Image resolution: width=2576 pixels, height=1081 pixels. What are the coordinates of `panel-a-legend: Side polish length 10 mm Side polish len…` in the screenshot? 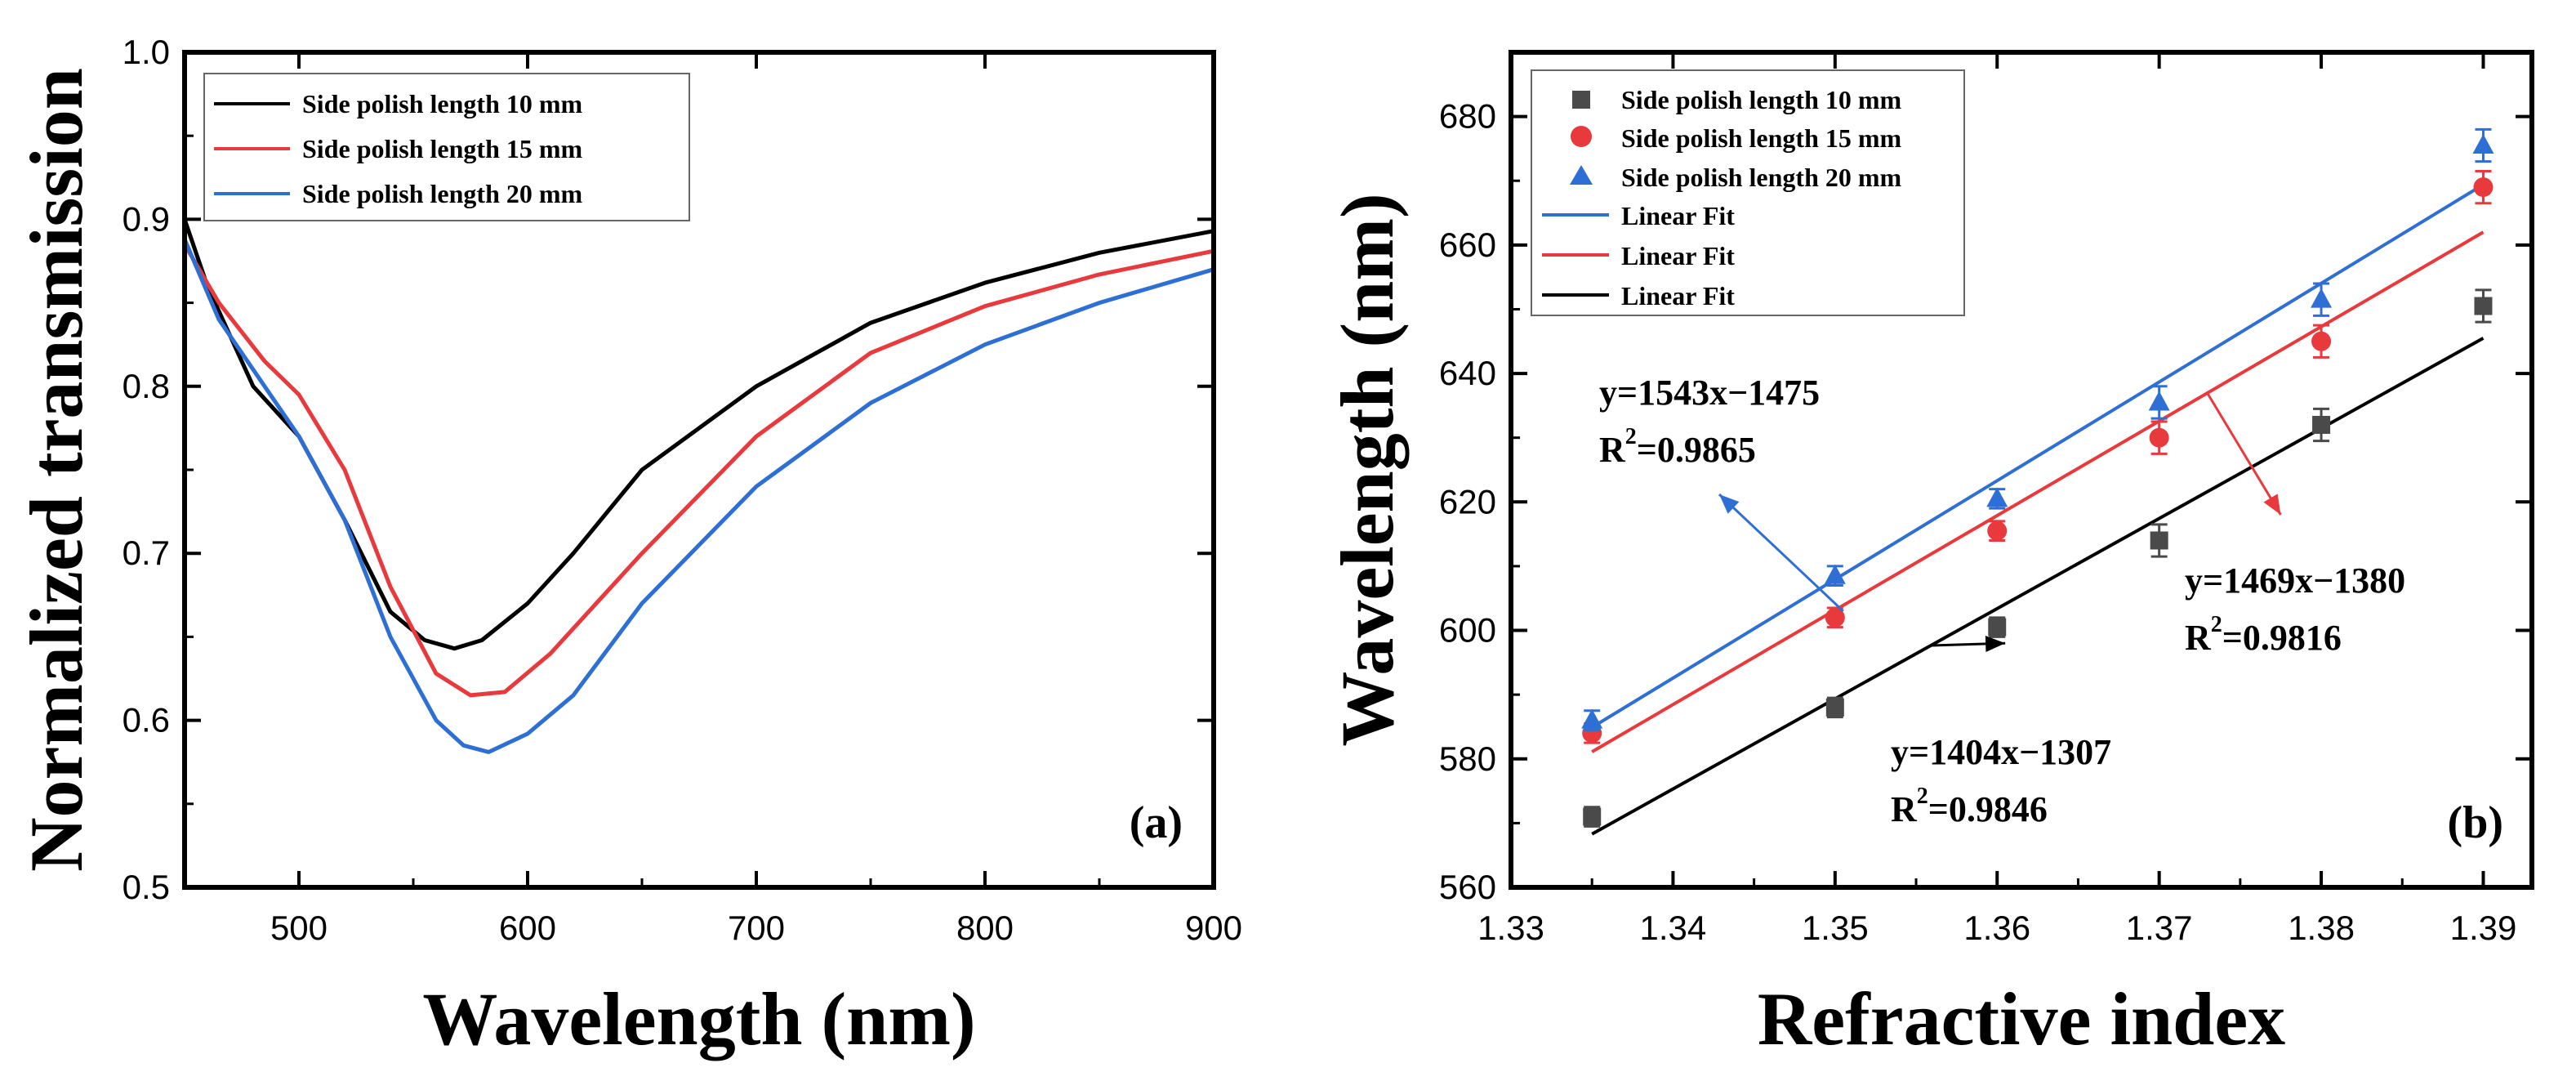 It's located at (446, 147).